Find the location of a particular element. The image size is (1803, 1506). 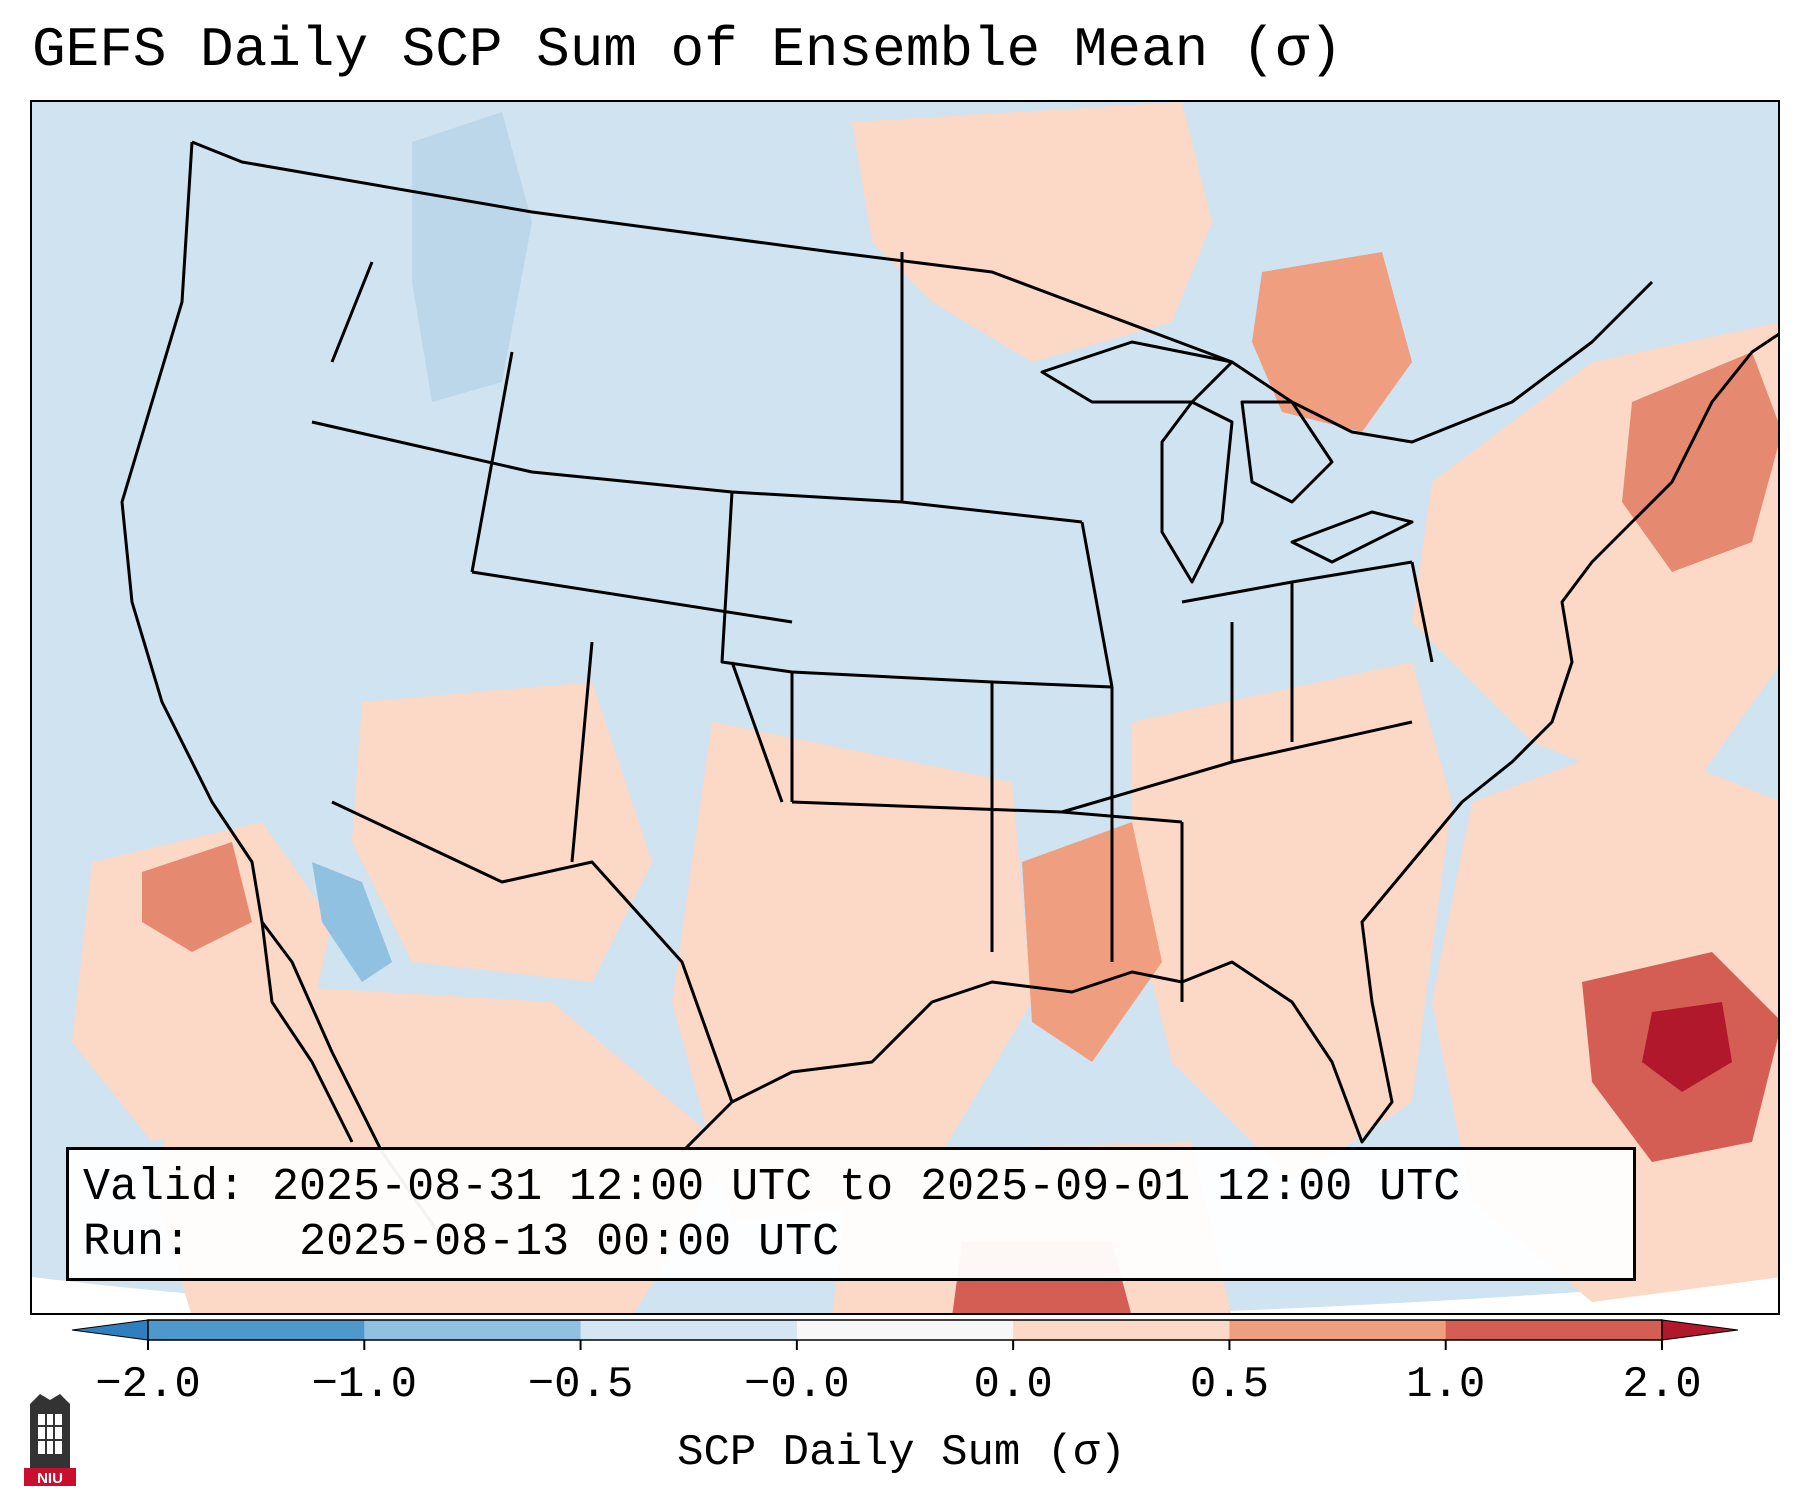

run-label: Run: is located at coordinates (137, 1242).